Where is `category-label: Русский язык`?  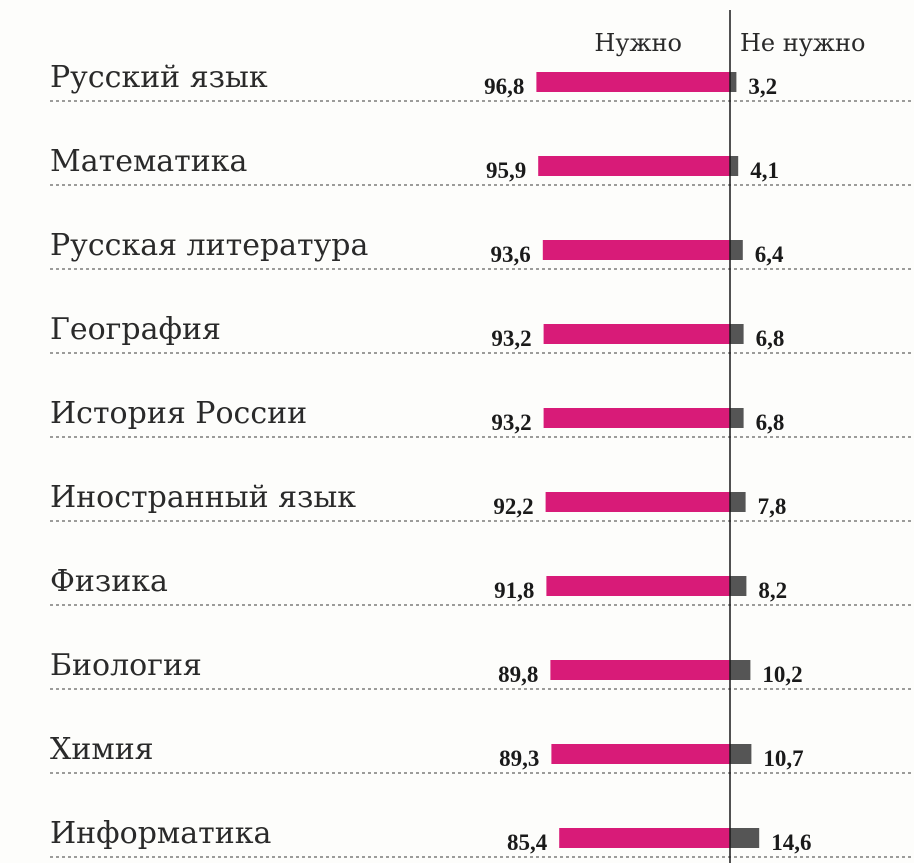 category-label: Русский язык is located at coordinates (159, 77).